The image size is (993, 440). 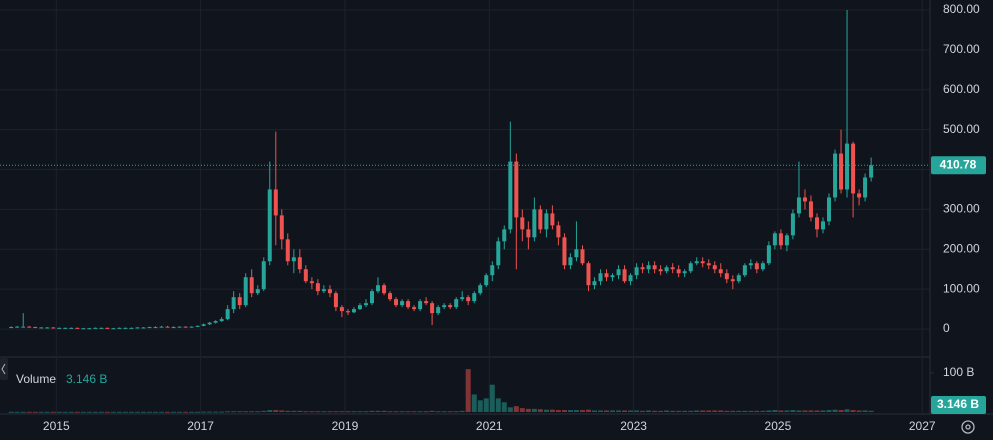 What do you see at coordinates (961, 89) in the screenshot?
I see `y-tick-label: 600.00` at bounding box center [961, 89].